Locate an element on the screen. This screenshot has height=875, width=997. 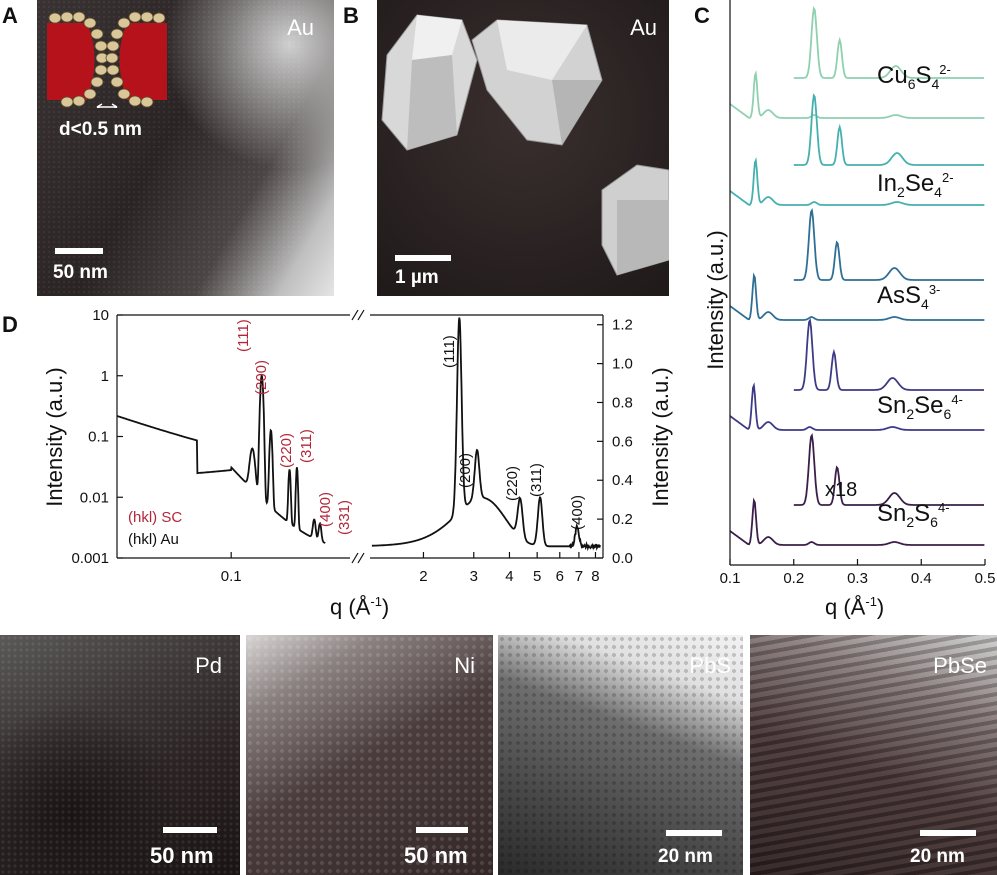
x-tick-label: 4 is located at coordinates (509, 576).